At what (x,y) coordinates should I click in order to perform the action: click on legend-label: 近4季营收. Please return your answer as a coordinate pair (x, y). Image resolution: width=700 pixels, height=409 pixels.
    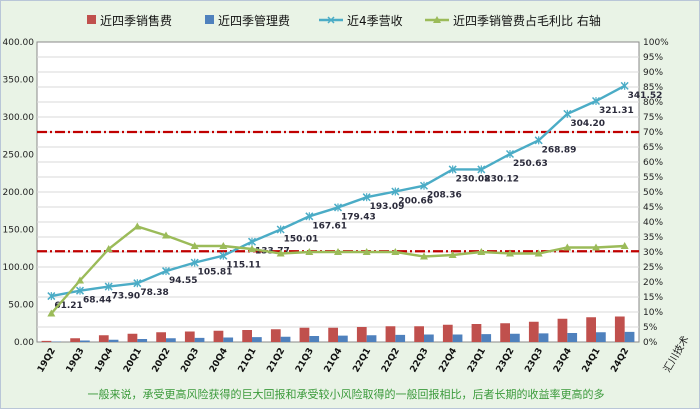
    Looking at the image, I should click on (375, 21).